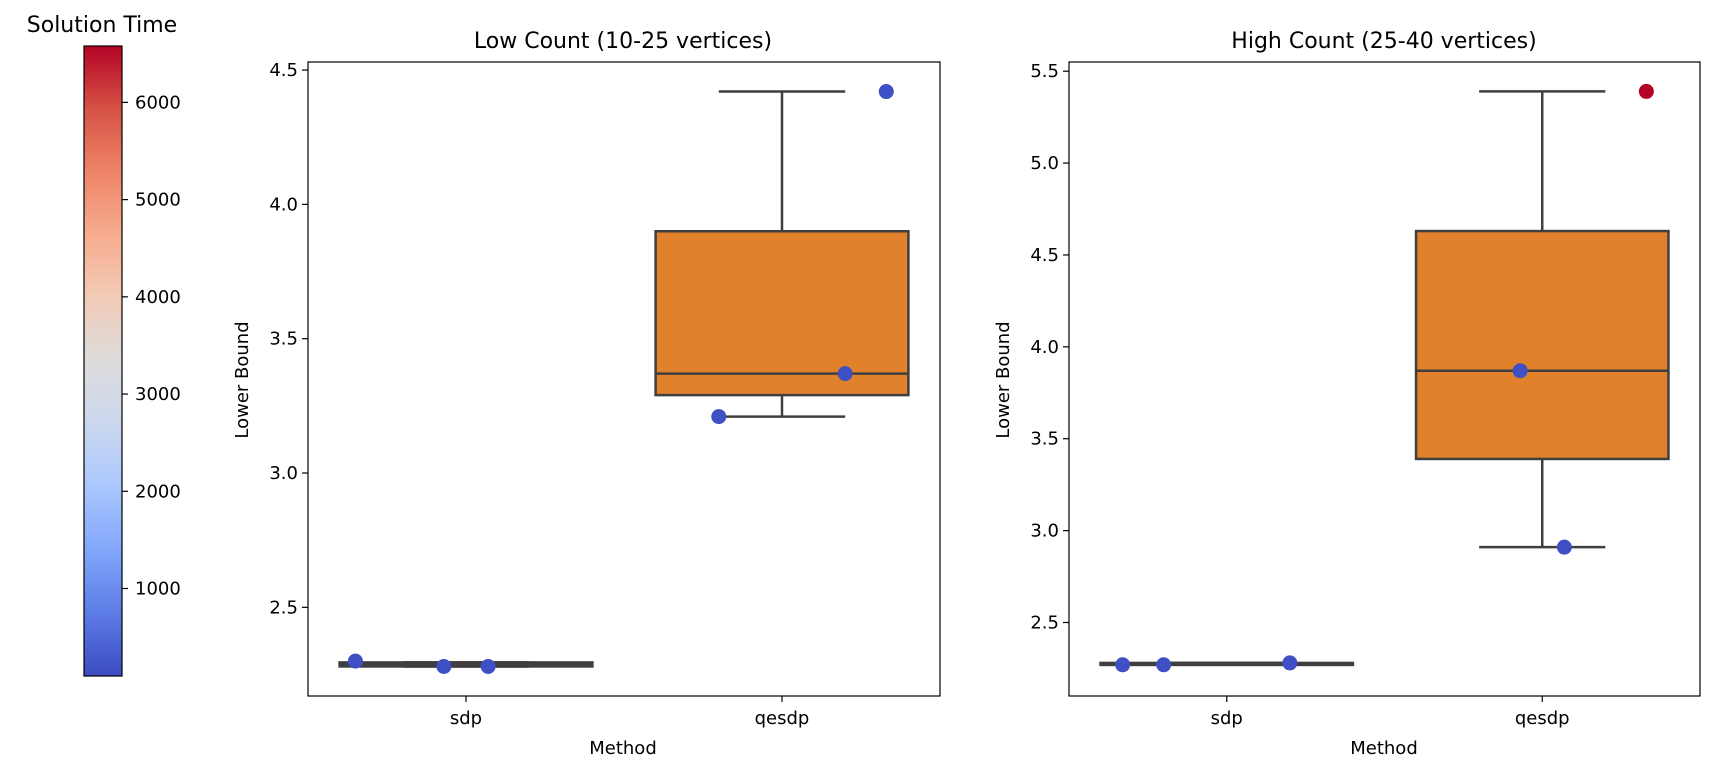 Image resolution: width=1710 pixels, height=771 pixels. Describe the element at coordinates (158, 394) in the screenshot. I see `colorbar-tick-label: 3000` at that location.